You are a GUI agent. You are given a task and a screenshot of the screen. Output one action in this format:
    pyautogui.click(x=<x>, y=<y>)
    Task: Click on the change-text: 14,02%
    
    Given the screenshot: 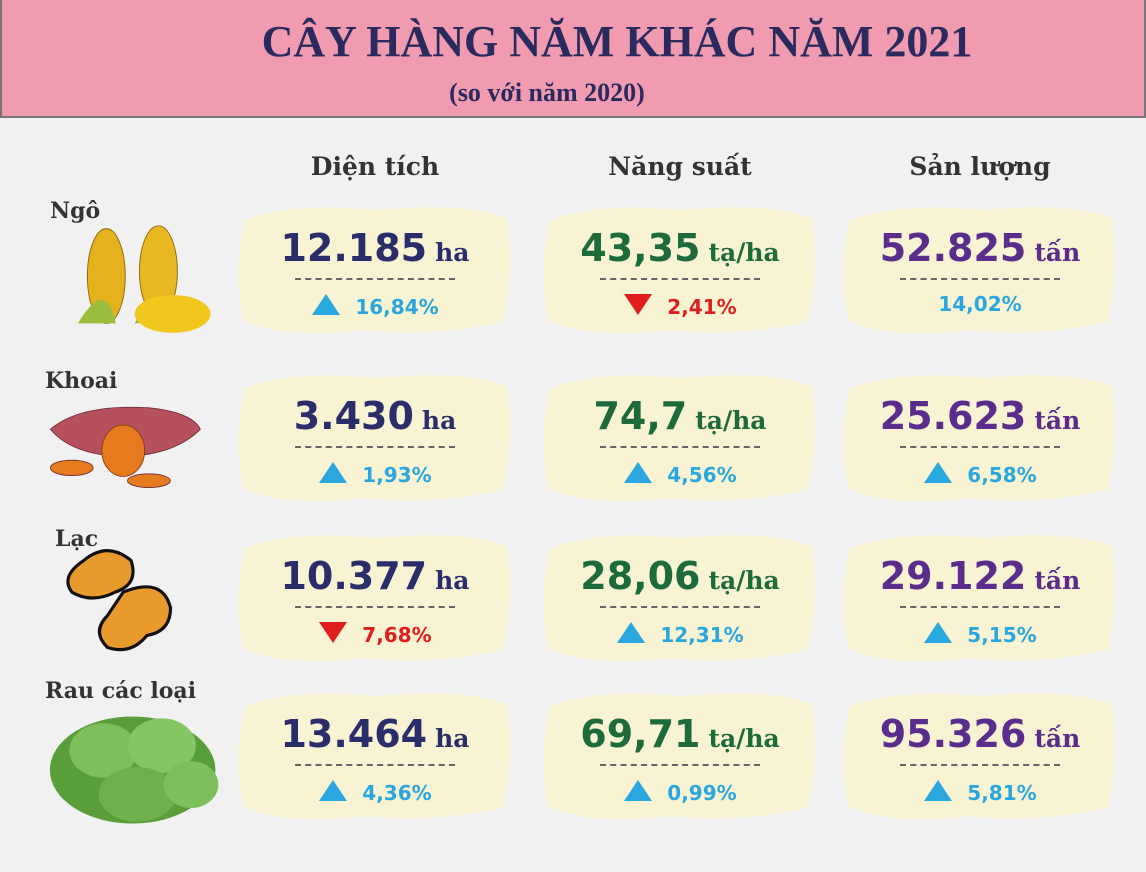 What is the action you would take?
    pyautogui.click(x=980, y=304)
    